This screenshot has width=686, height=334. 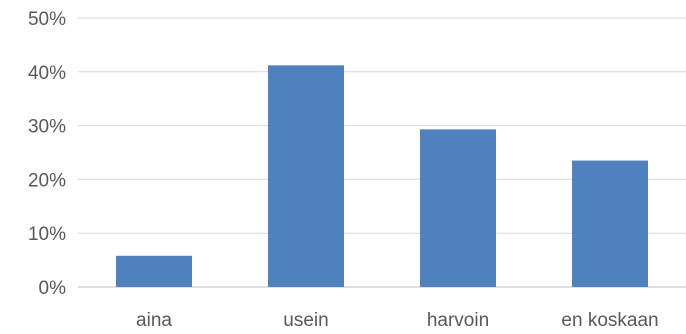 What do you see at coordinates (47, 234) in the screenshot?
I see `y-tick-label: 10%` at bounding box center [47, 234].